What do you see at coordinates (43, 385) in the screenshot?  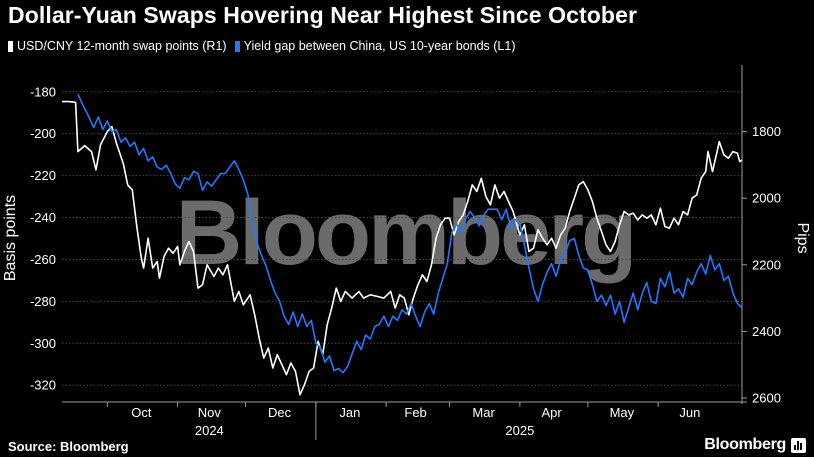 I see `y-left-tick-label: -320` at bounding box center [43, 385].